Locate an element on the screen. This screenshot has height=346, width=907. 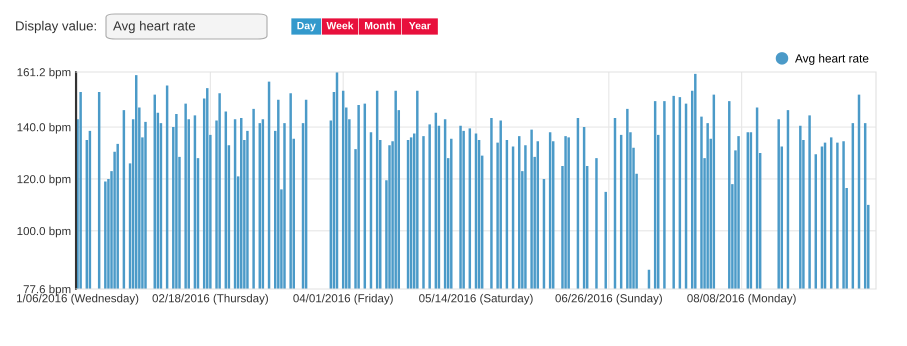
y-tick-label: 161.2 bpm is located at coordinates (44, 73).